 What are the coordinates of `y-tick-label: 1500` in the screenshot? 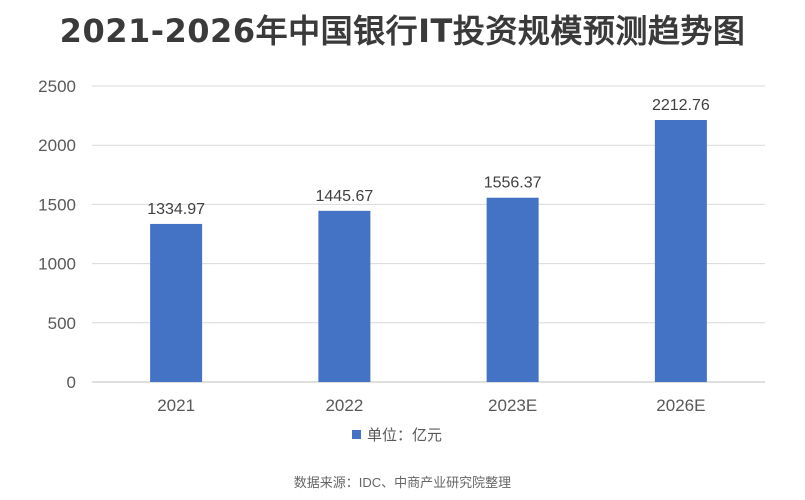 It's located at (57, 204).